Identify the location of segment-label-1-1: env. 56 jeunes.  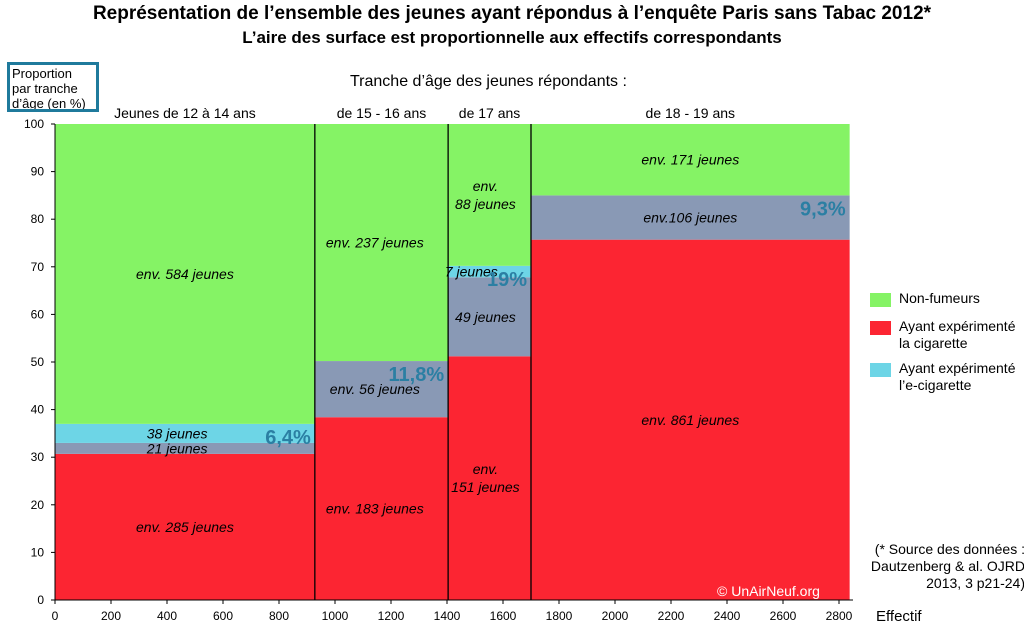
(375, 389).